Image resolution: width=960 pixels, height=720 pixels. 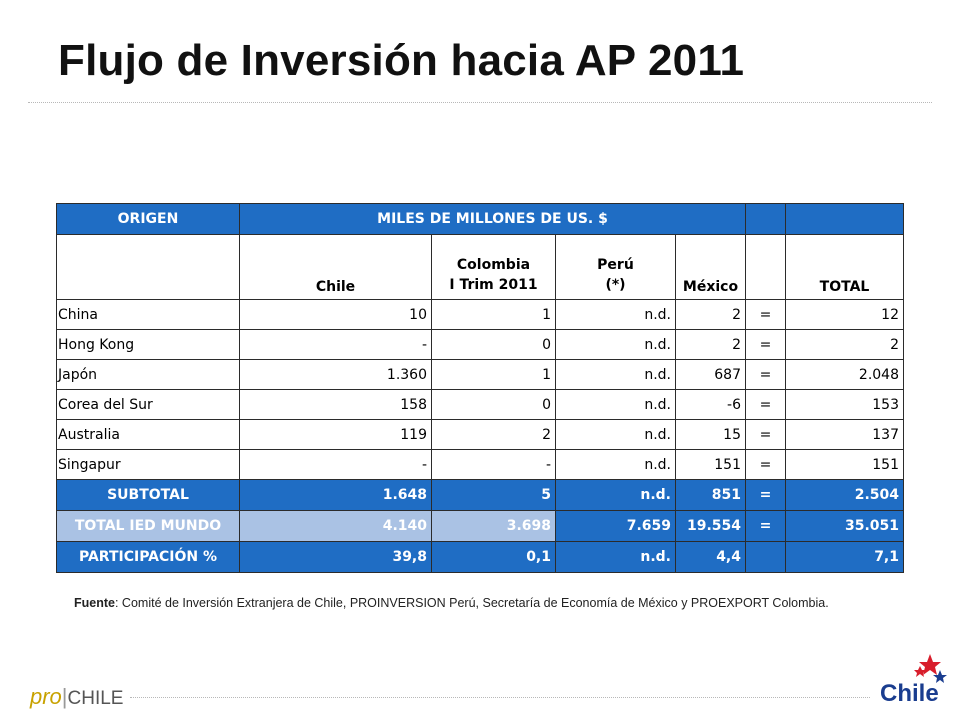 I want to click on table-row: China 10 1 n.d. 2 = 12, so click(x=480, y=314).